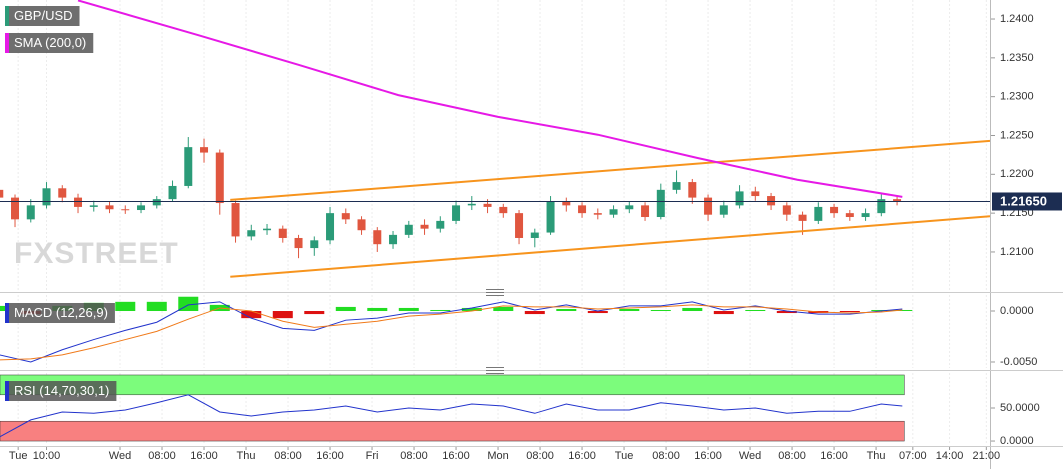 Image resolution: width=1063 pixels, height=469 pixels. What do you see at coordinates (96, 253) in the screenshot?
I see `watermark: FXSTREET` at bounding box center [96, 253].